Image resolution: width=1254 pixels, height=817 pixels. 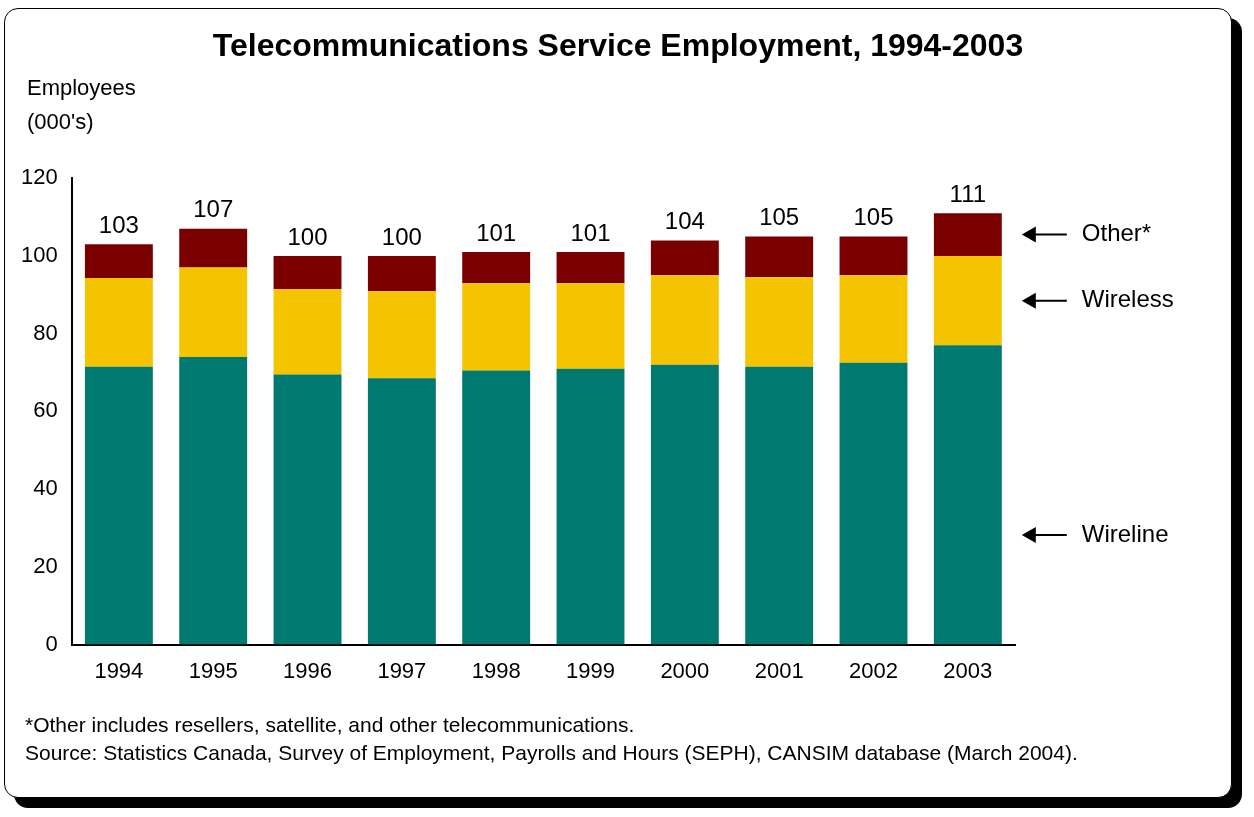 I want to click on text: Wireline, so click(x=1125, y=533).